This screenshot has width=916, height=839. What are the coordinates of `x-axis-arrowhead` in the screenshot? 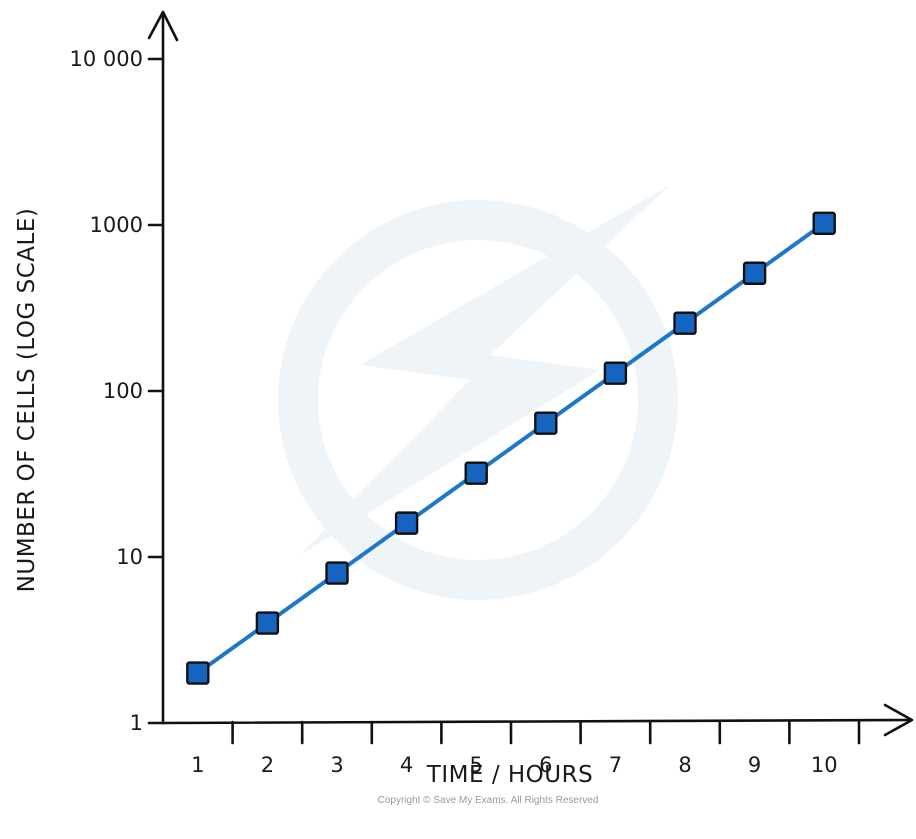 It's located at (898, 720).